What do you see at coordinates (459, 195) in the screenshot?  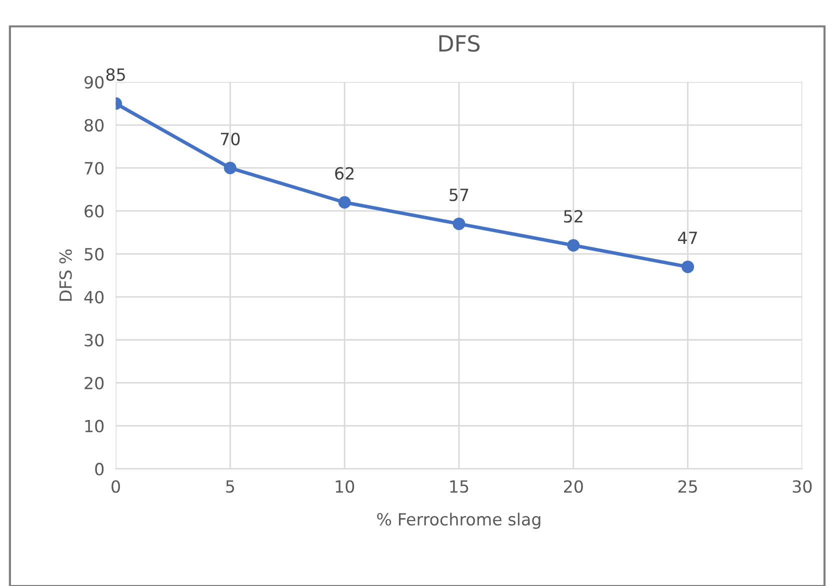 I see `data-label: 57` at bounding box center [459, 195].